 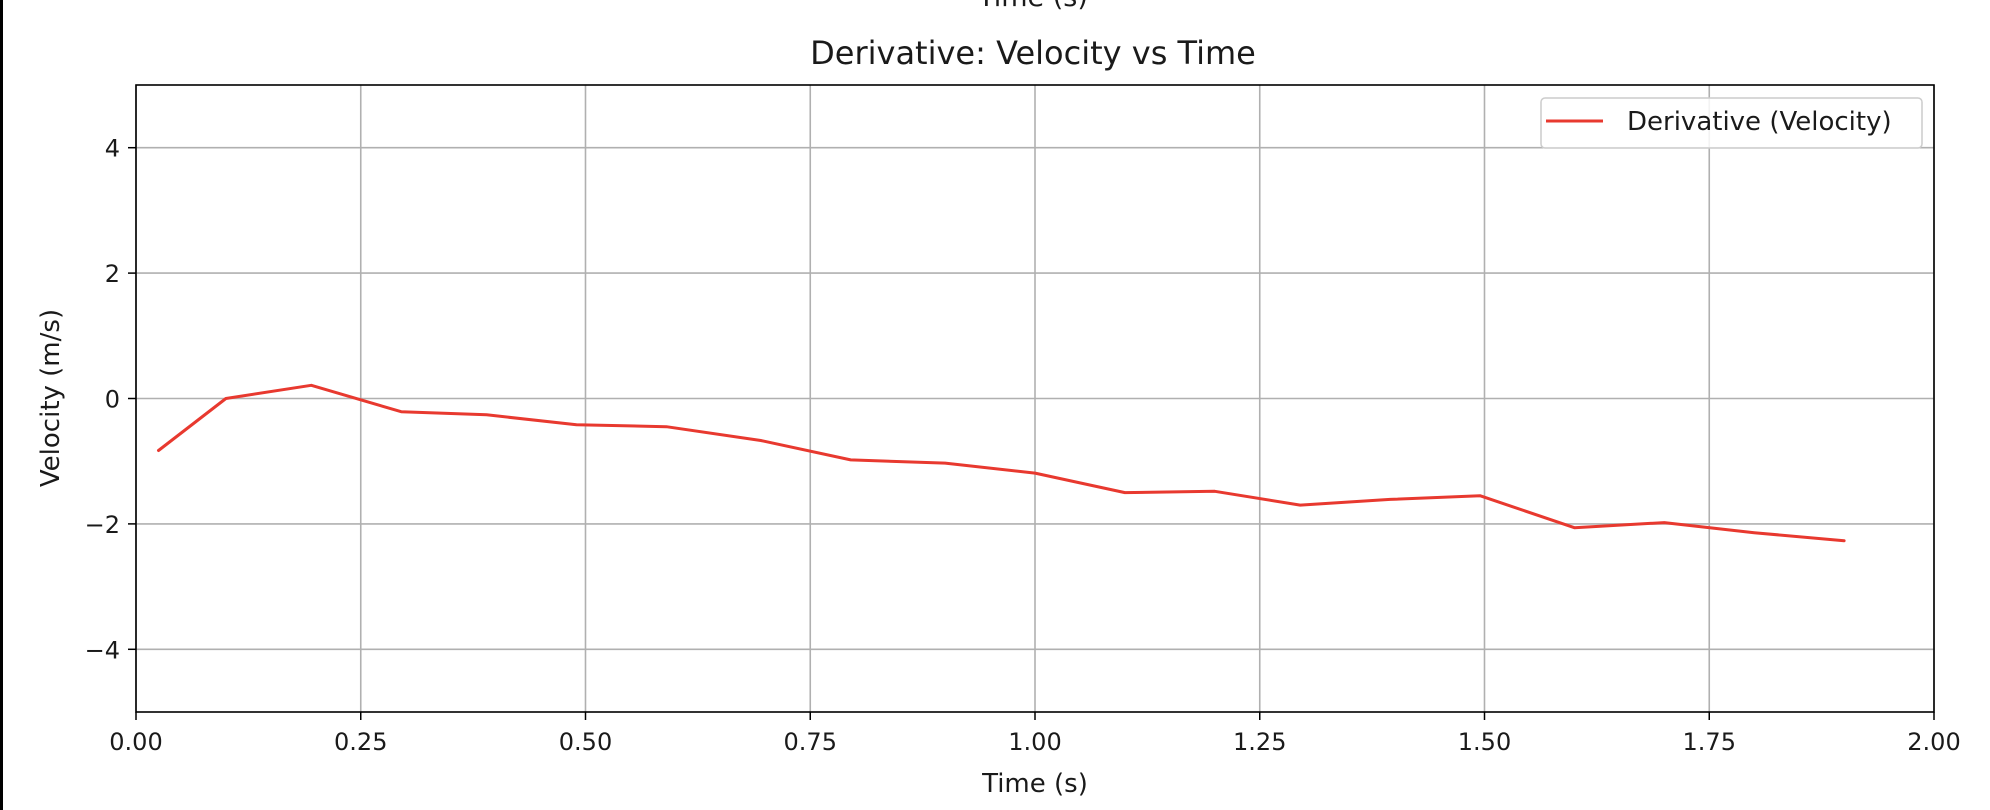 I want to click on x-tick-label: 1.25, so click(x=1259, y=742).